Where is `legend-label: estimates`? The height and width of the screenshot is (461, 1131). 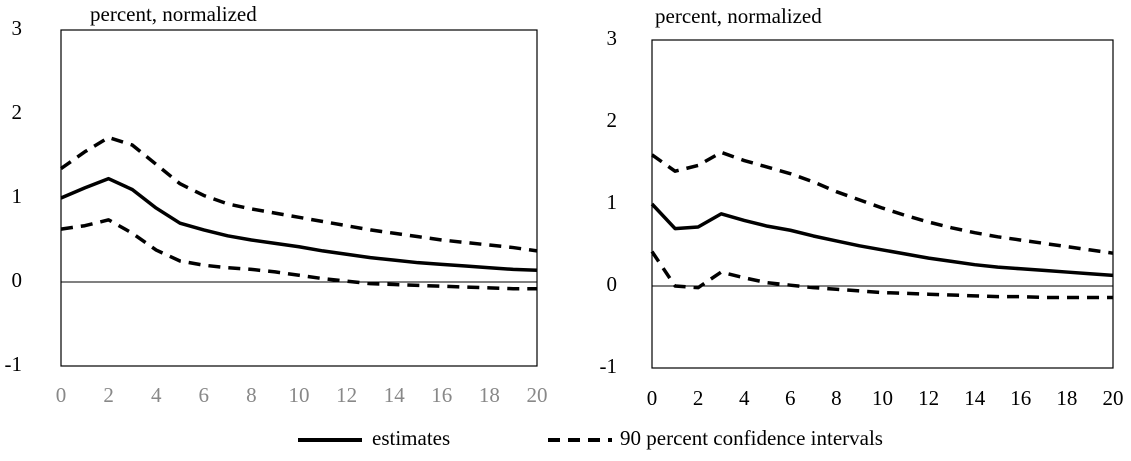 legend-label: estimates is located at coordinates (411, 438).